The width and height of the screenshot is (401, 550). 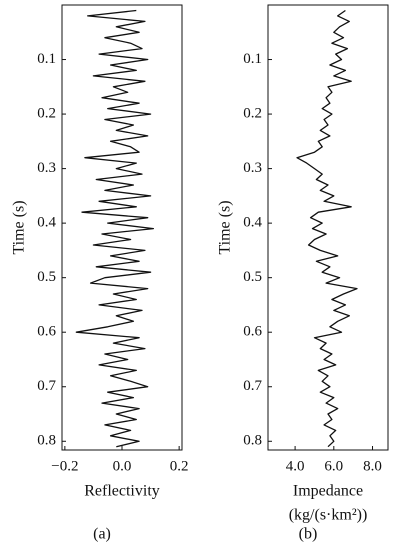 I want to click on x-tick-label: −0.2, so click(x=64, y=466).